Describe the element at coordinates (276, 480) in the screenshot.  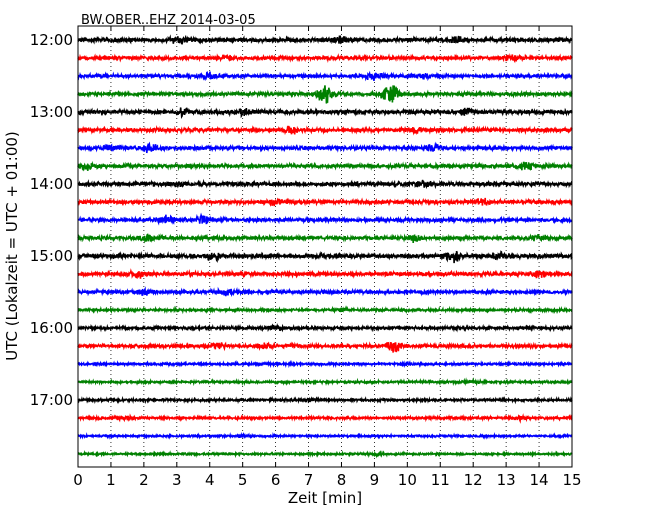
I see `x-tick-label: 6` at that location.